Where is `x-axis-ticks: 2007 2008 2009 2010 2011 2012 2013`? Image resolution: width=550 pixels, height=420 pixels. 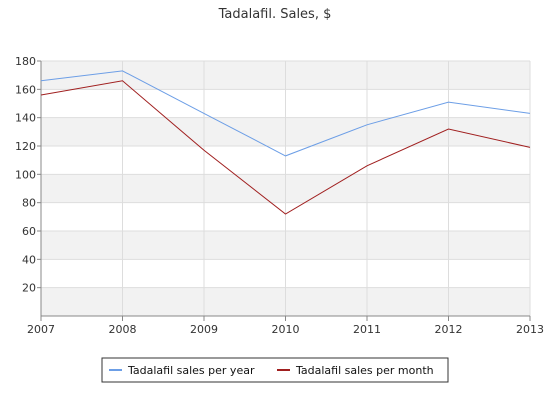 x-axis-ticks: 2007 2008 2009 2010 2011 2012 2013 is located at coordinates (285, 326).